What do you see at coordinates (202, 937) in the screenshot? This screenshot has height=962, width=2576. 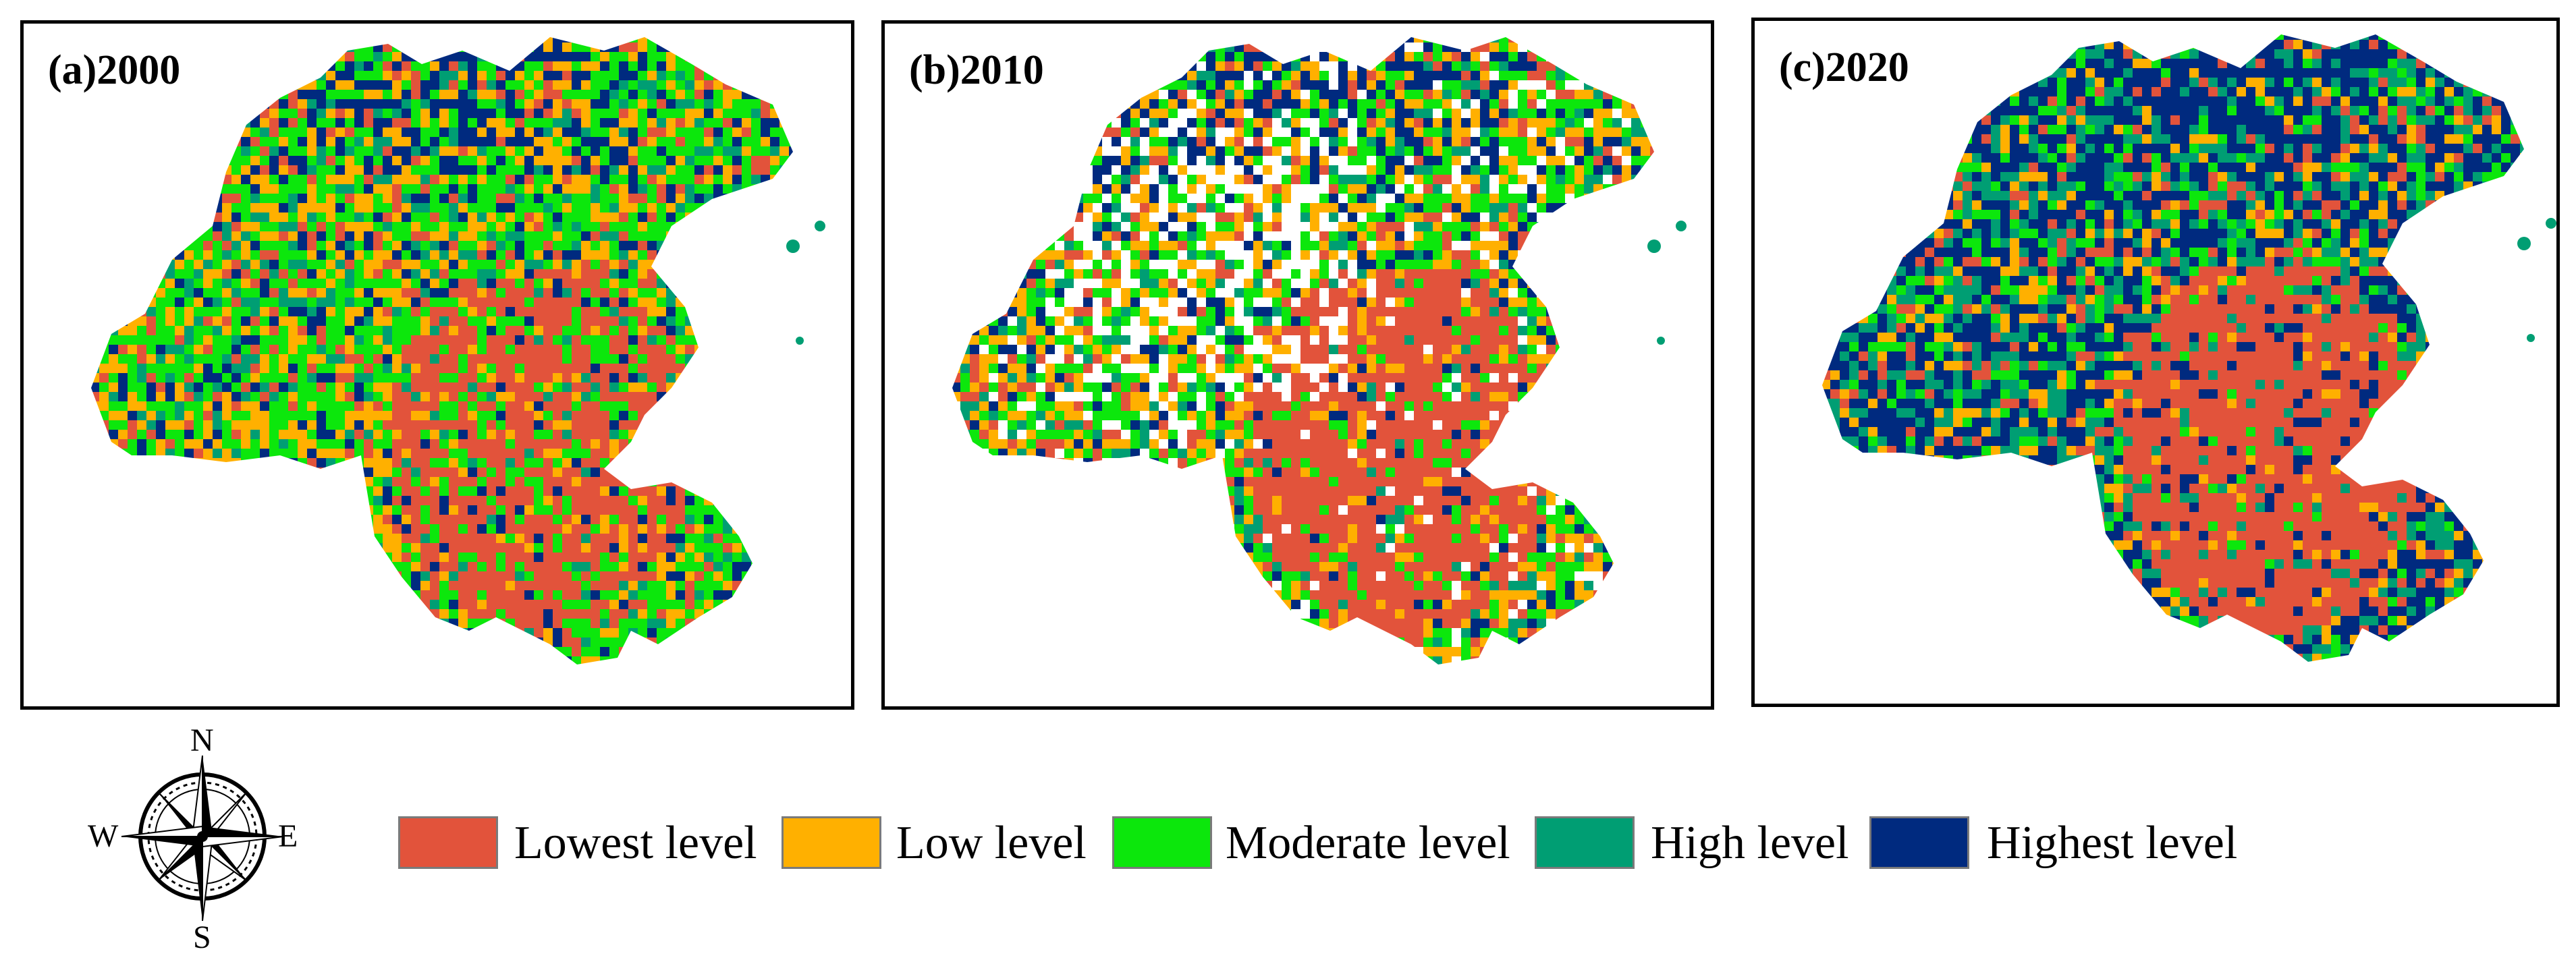 I see `compass-south-label: S` at bounding box center [202, 937].